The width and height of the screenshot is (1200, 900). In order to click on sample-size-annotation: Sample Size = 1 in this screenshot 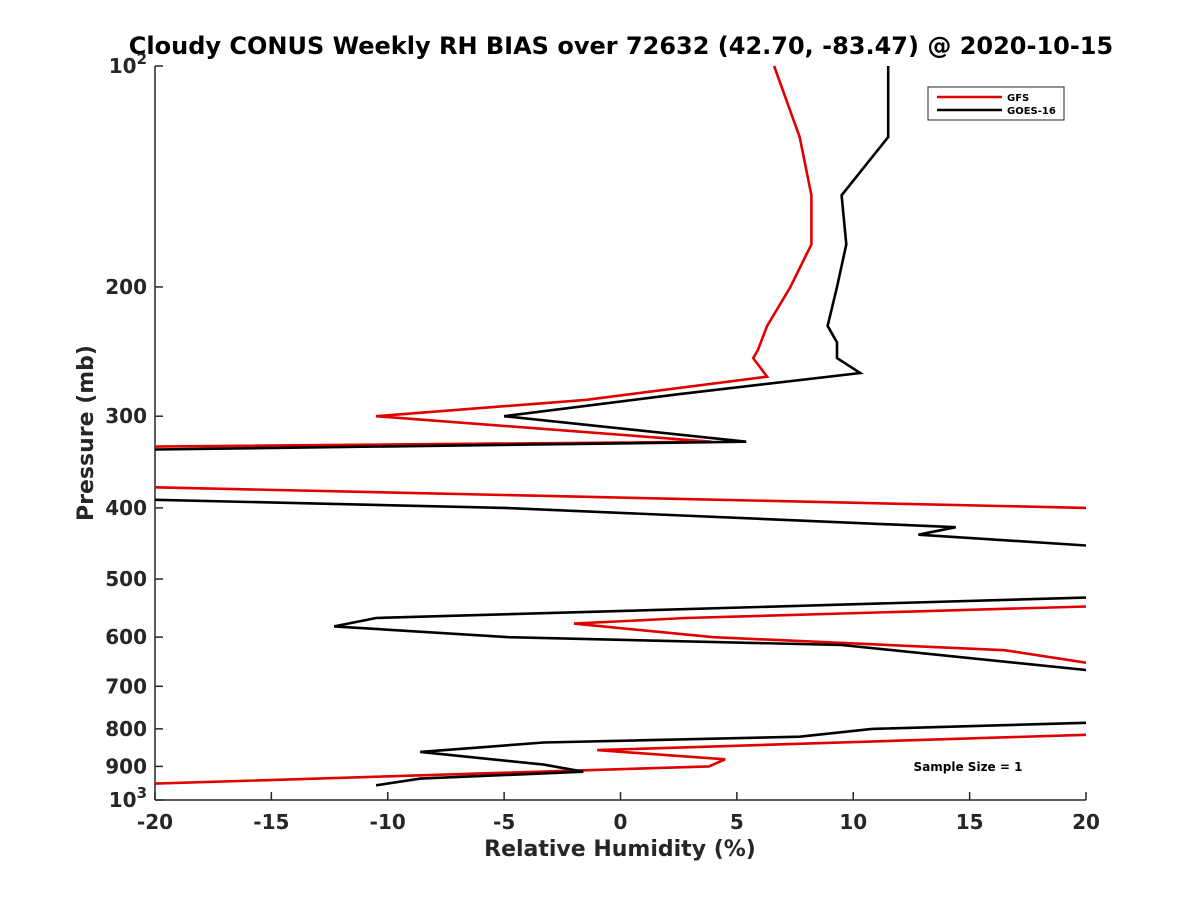, I will do `click(968, 767)`.